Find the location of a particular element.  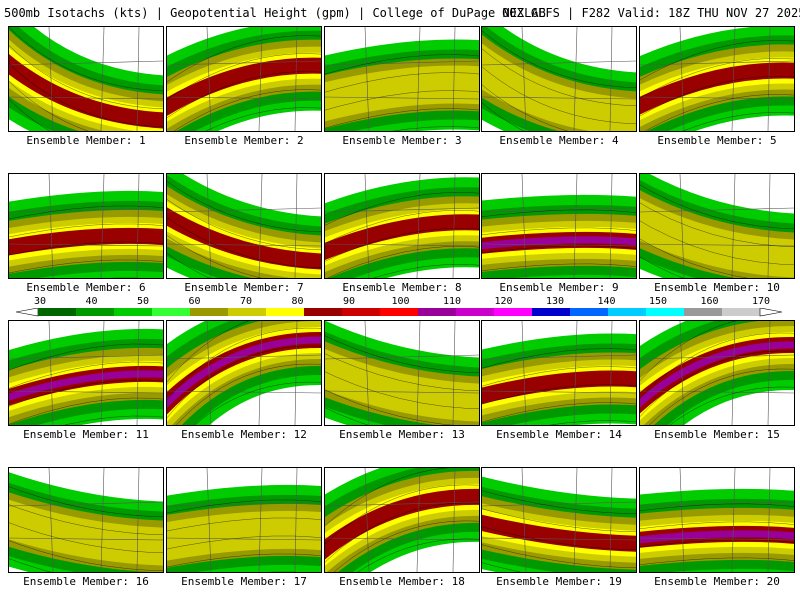

ensemble-member-label: Ensemble Member: 11 is located at coordinates (86, 434).